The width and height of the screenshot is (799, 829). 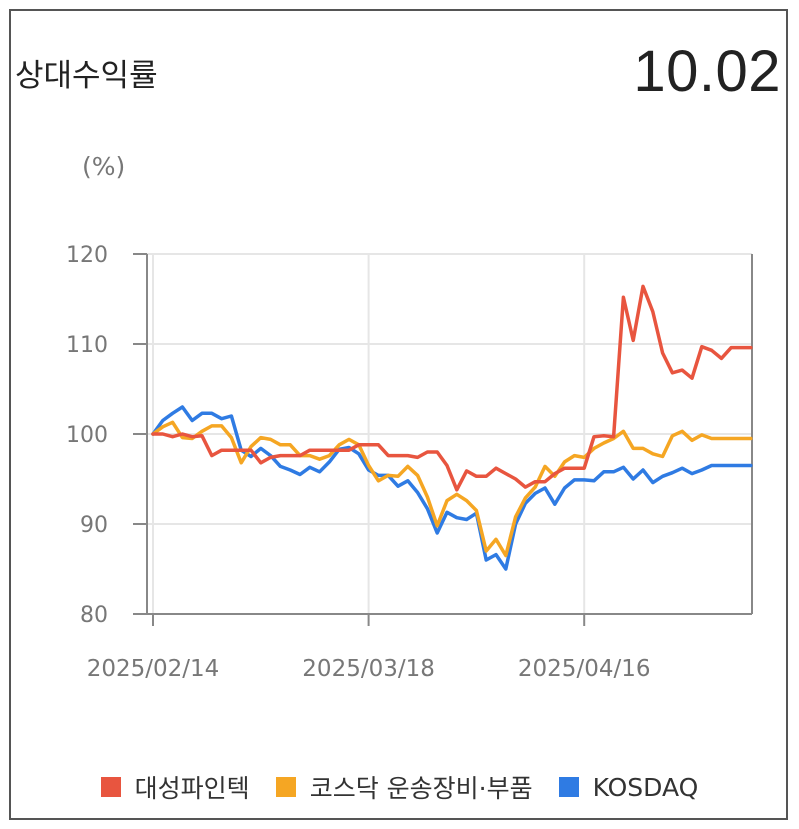 I want to click on y-tick-labels: 80 90 100 110 120, so click(x=87, y=435).